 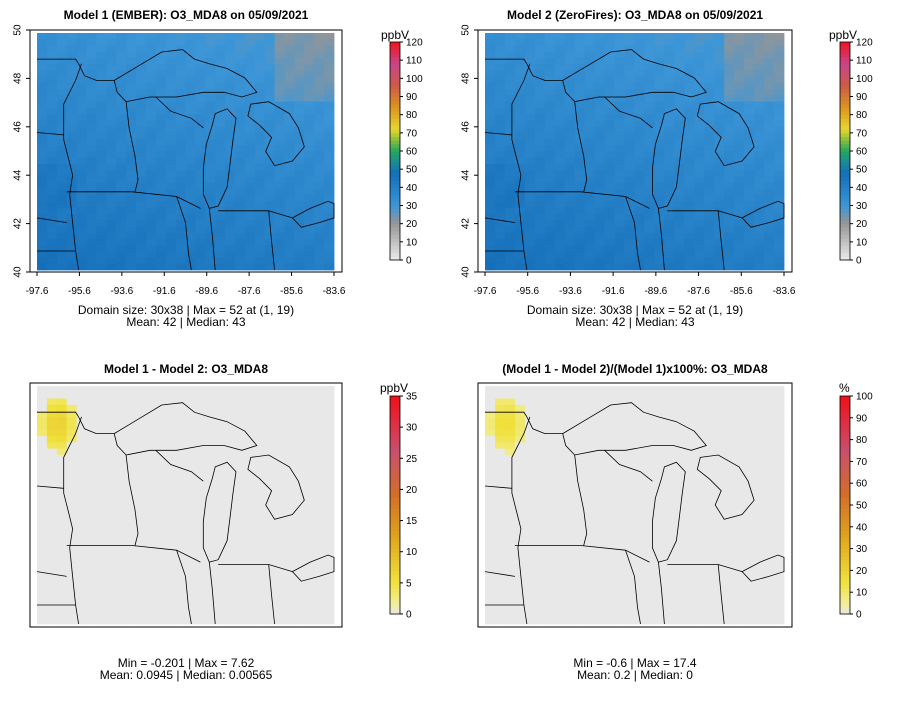 I want to click on stats-line-1: Min = -0.201 | Max = 7.62, so click(x=186, y=663).